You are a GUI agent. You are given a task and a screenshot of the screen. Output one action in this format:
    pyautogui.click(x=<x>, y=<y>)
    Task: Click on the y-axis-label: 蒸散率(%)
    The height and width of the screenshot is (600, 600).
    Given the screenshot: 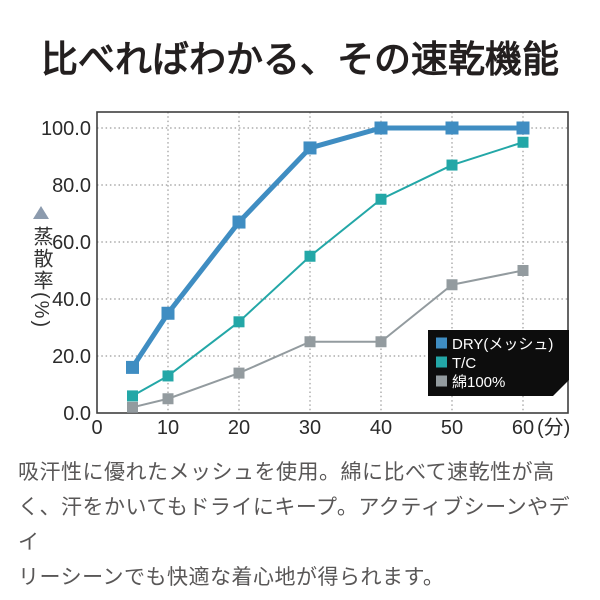 What is the action you would take?
    pyautogui.click(x=41, y=278)
    